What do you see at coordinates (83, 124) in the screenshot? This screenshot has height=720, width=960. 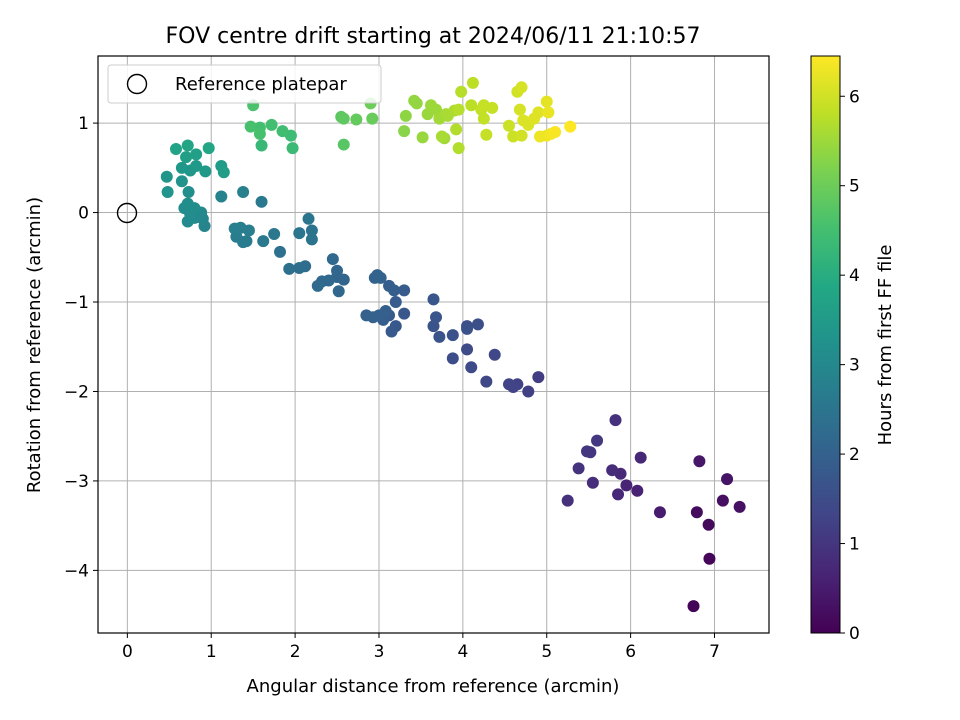 I see `y-tick-label: 1` at bounding box center [83, 124].